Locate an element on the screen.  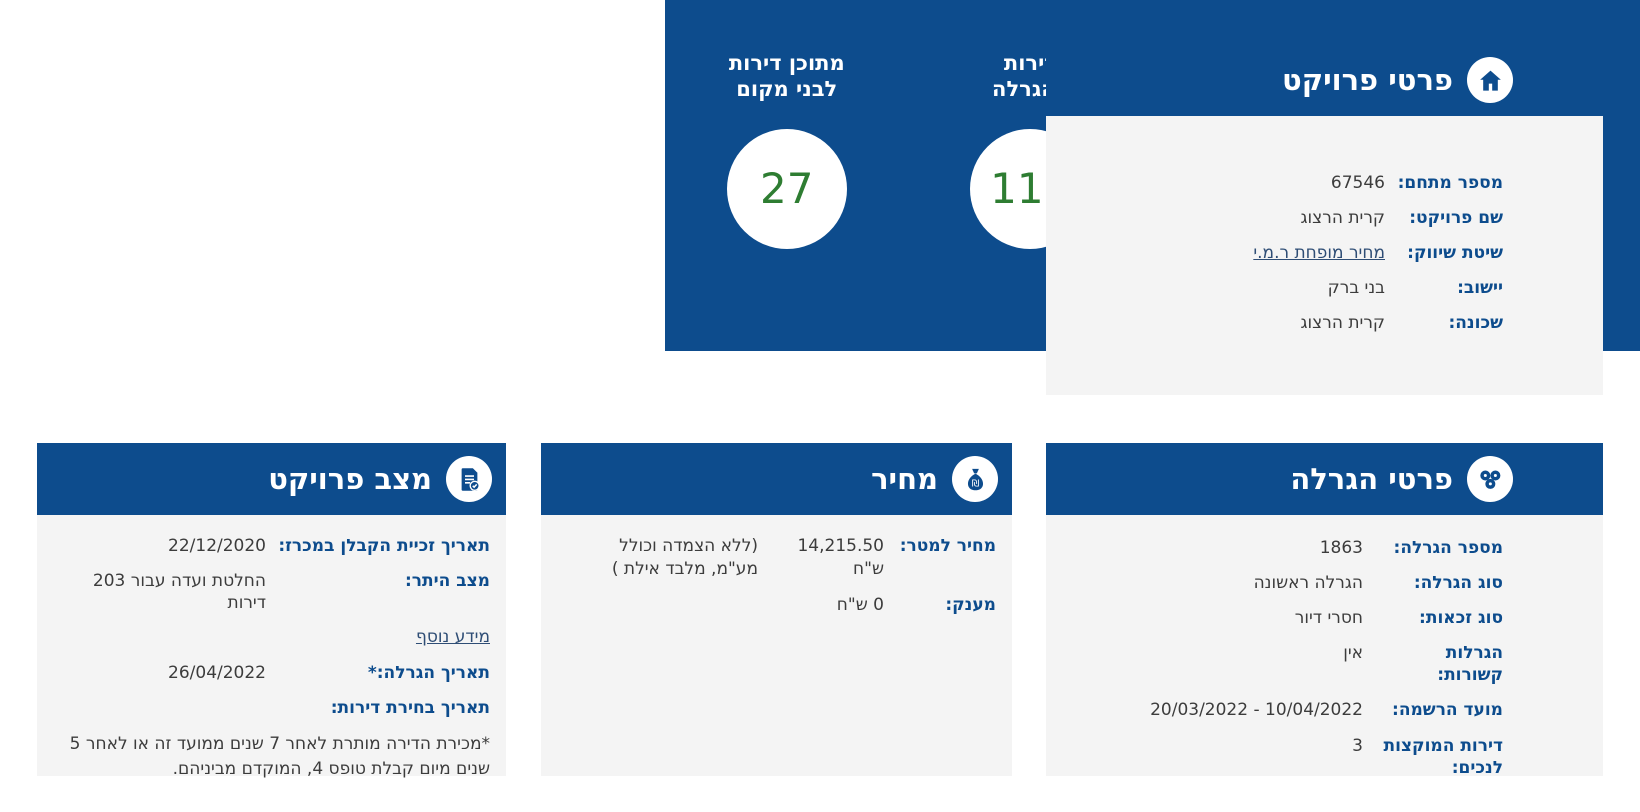
card-title: מחיר is located at coordinates (904, 479).